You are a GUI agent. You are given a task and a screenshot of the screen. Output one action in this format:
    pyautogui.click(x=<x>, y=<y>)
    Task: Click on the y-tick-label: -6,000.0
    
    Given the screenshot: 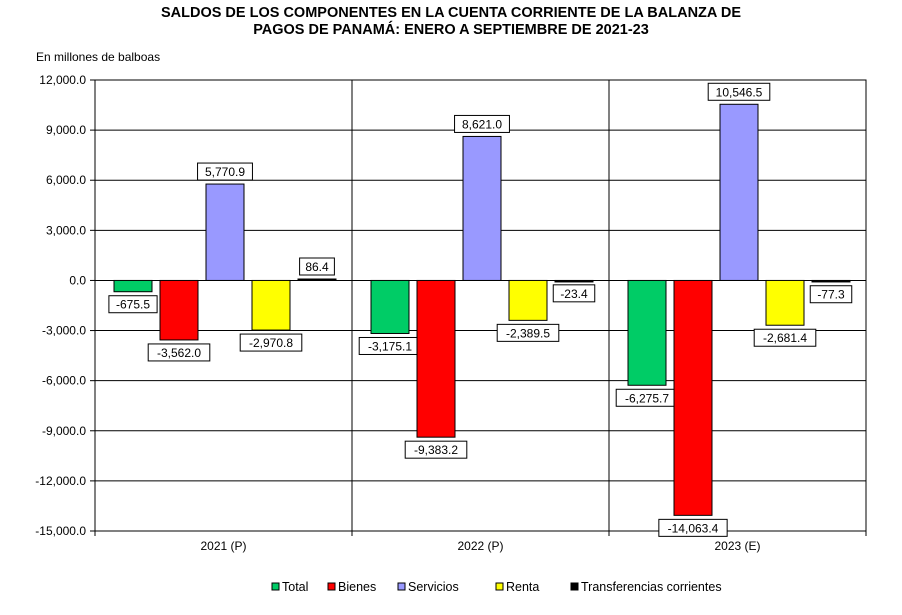 What is the action you would take?
    pyautogui.click(x=64, y=381)
    